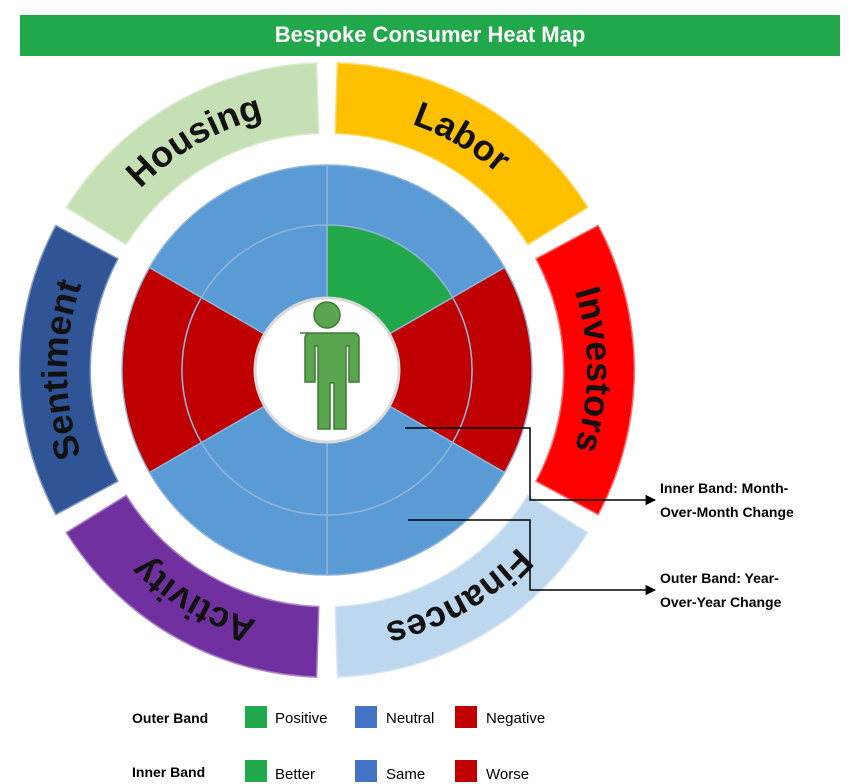  What do you see at coordinates (727, 512) in the screenshot?
I see `callout-text: Over-Month Change` at bounding box center [727, 512].